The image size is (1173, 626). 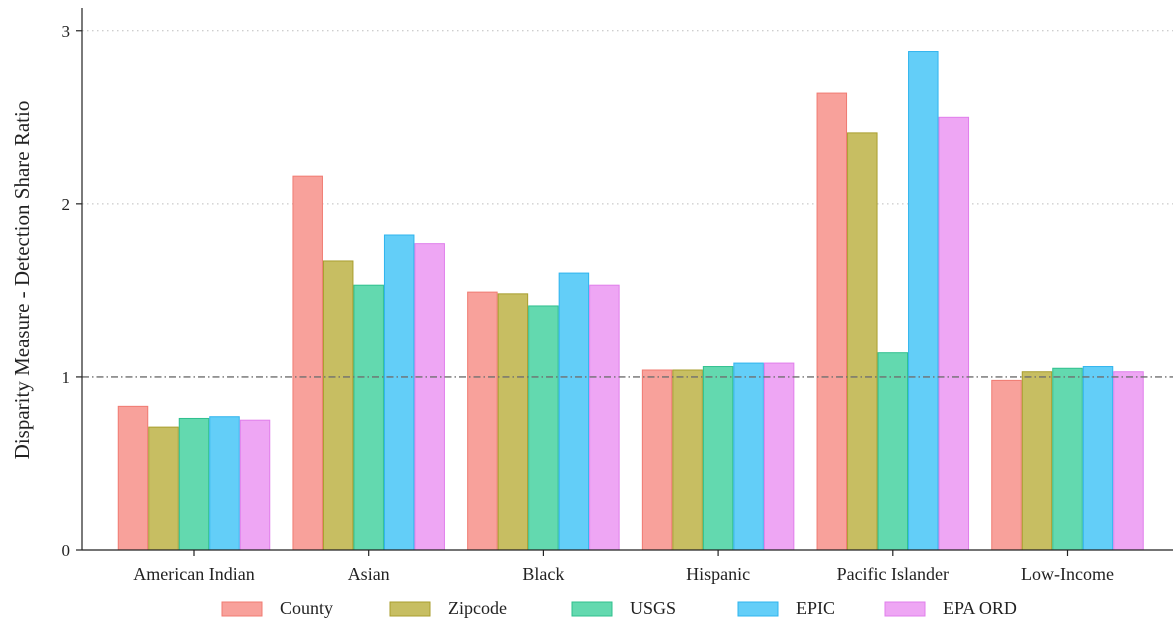 I want to click on y-tick-label: 2, so click(x=66, y=204).